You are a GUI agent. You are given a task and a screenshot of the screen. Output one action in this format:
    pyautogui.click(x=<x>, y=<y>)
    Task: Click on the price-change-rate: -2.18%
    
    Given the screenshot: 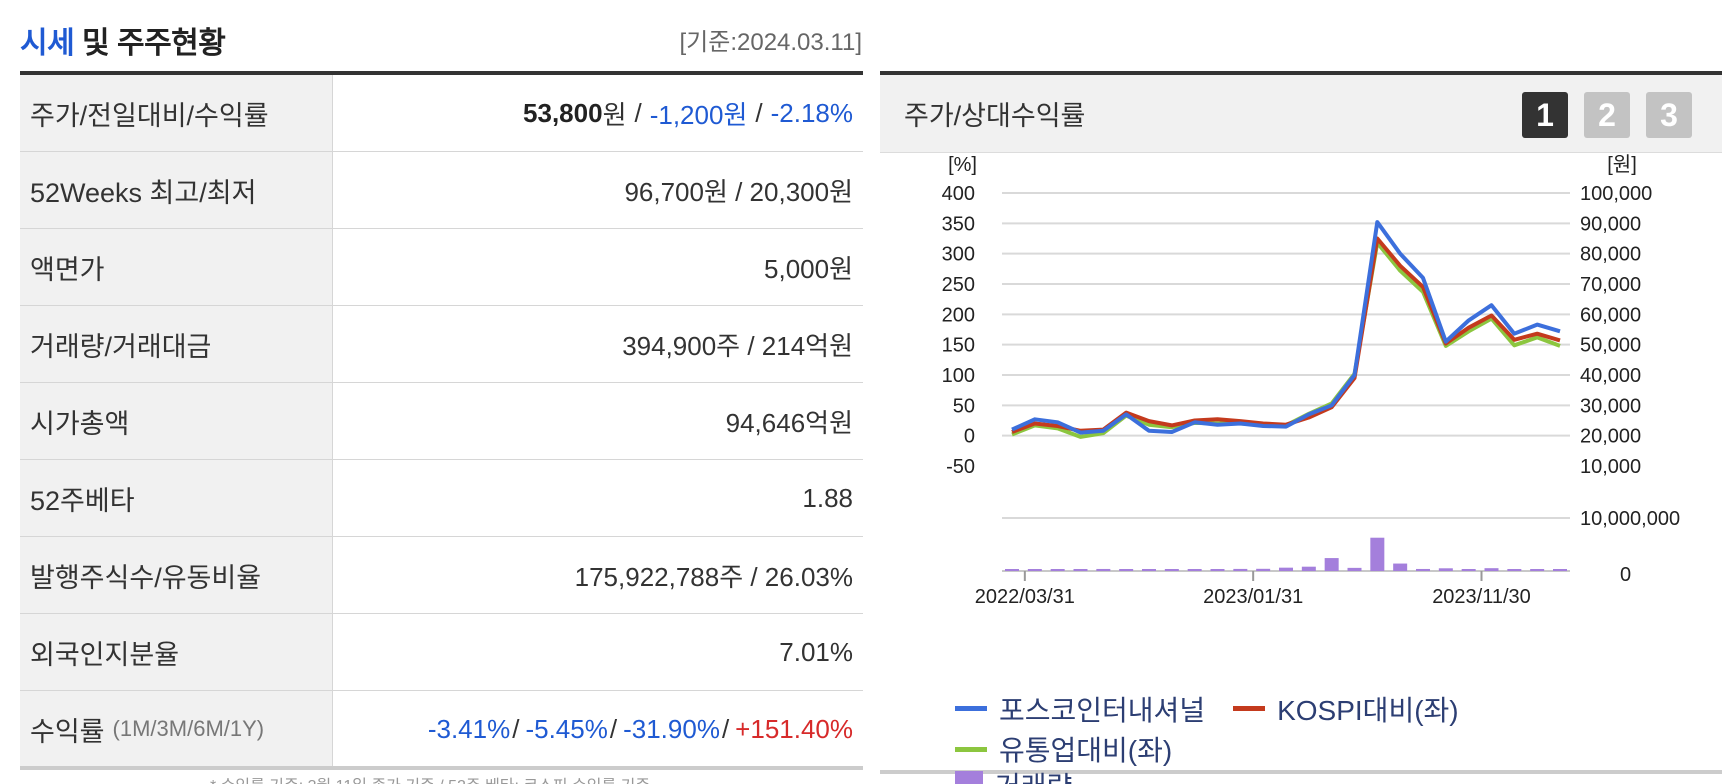 What is the action you would take?
    pyautogui.click(x=811, y=112)
    